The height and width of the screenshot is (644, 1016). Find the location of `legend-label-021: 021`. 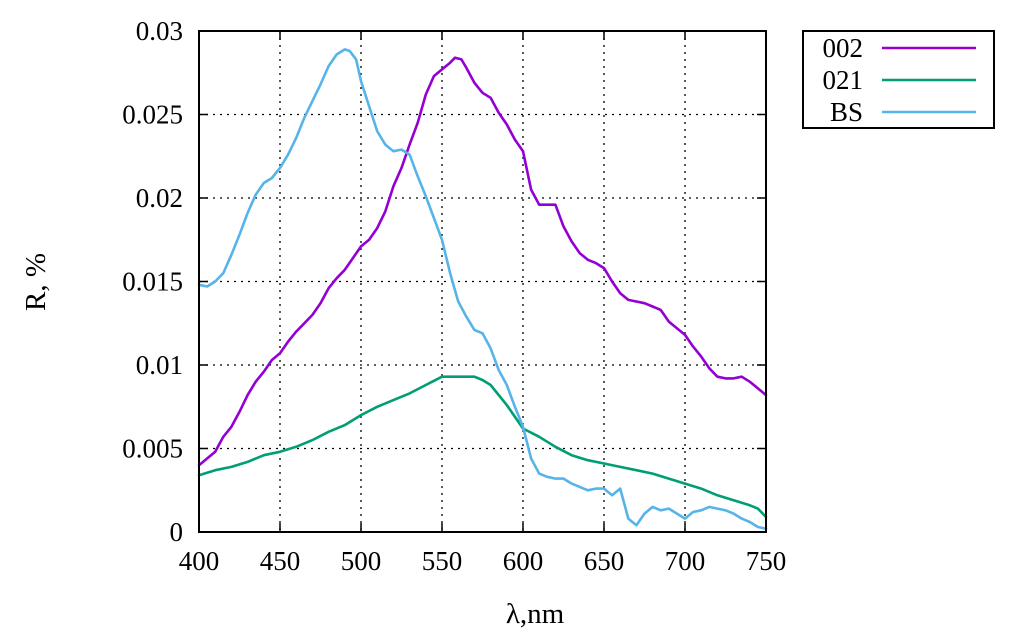

legend-label-021: 021 is located at coordinates (843, 80).